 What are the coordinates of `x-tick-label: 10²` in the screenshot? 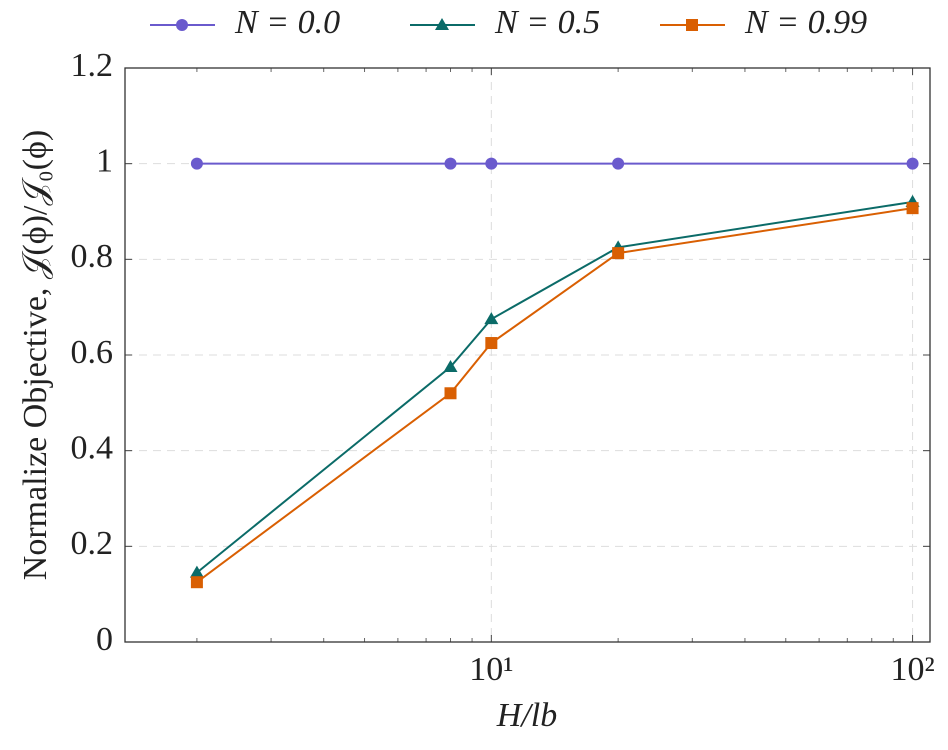 It's located at (912, 669).